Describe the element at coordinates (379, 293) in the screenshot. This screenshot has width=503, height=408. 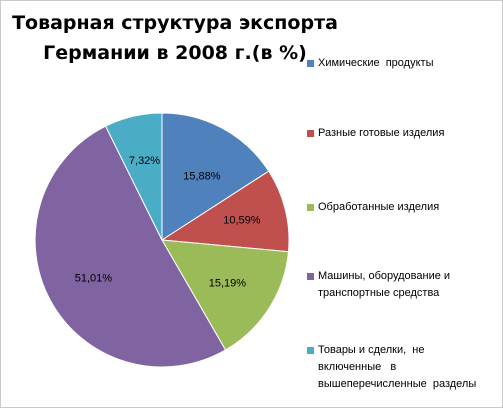
I see `legend-label-line: транспортные средства` at that location.